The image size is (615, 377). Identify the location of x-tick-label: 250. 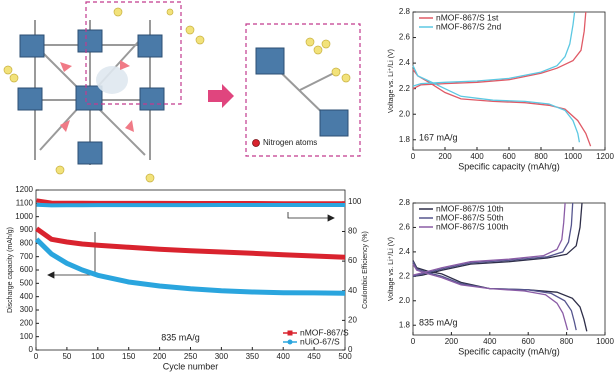
(191, 356).